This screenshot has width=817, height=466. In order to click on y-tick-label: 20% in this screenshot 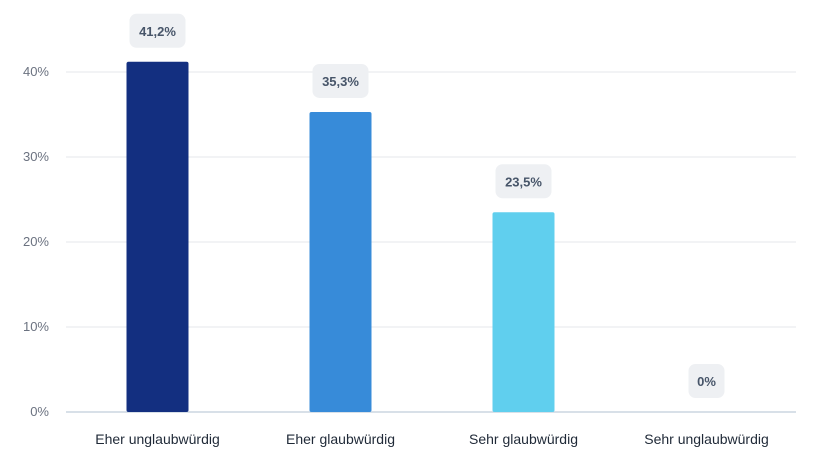, I will do `click(36, 241)`.